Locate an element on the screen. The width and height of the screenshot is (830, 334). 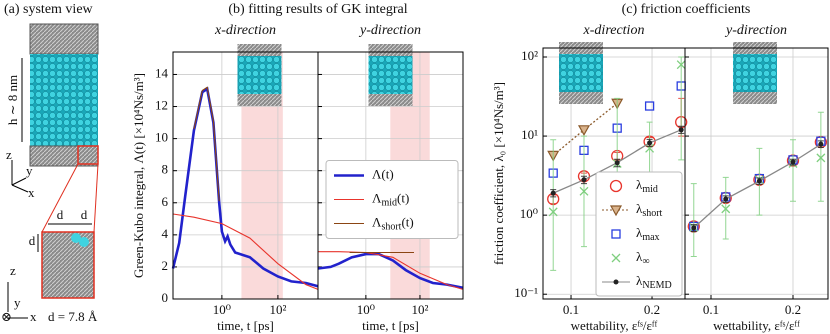
y-tick-label: 6 is located at coordinates (165, 201).